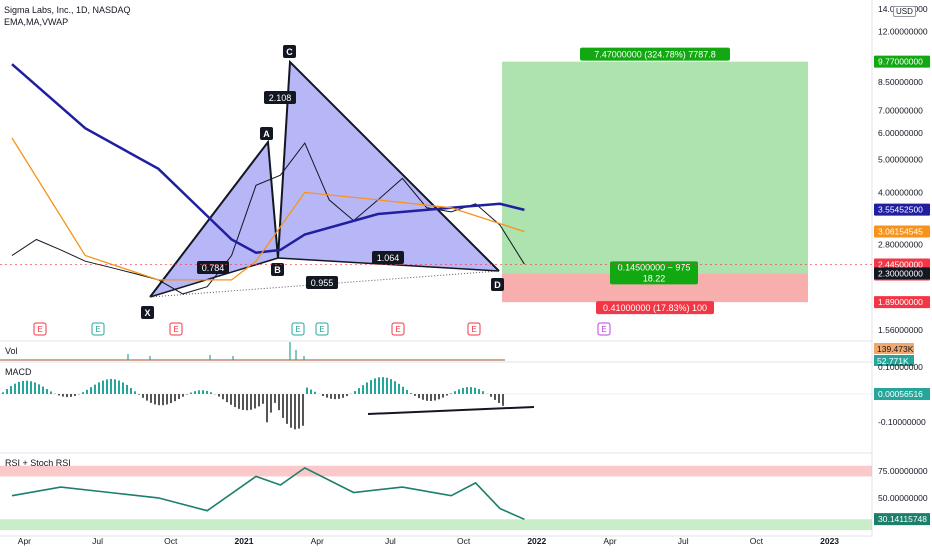 This screenshot has width=932, height=555. Describe the element at coordinates (903, 471) in the screenshot. I see `rsi-tick-label: 75.00000000` at that location.